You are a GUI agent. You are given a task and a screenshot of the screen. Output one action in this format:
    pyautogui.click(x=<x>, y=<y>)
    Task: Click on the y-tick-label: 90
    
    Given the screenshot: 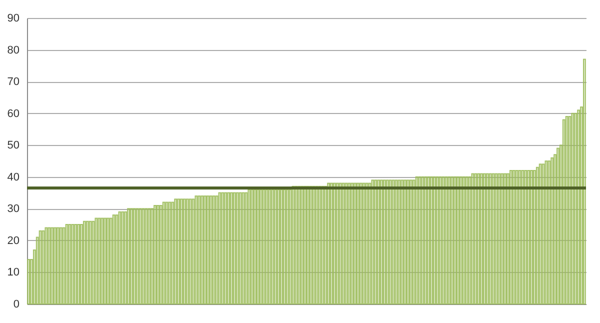 What is the action you would take?
    pyautogui.click(x=13, y=18)
    